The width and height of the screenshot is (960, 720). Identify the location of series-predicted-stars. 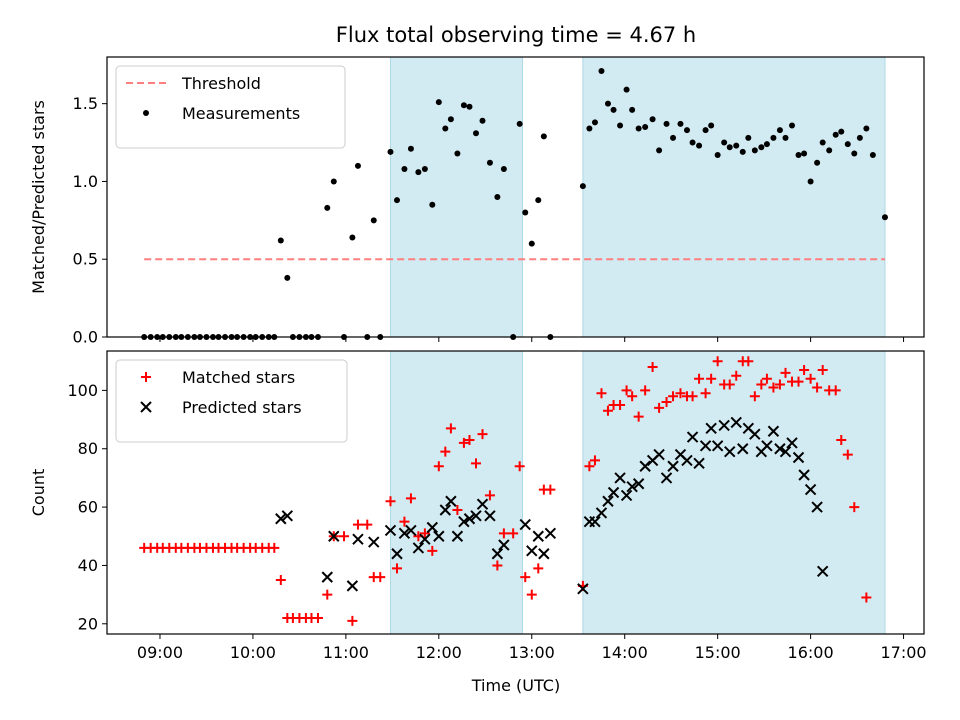
(552, 505).